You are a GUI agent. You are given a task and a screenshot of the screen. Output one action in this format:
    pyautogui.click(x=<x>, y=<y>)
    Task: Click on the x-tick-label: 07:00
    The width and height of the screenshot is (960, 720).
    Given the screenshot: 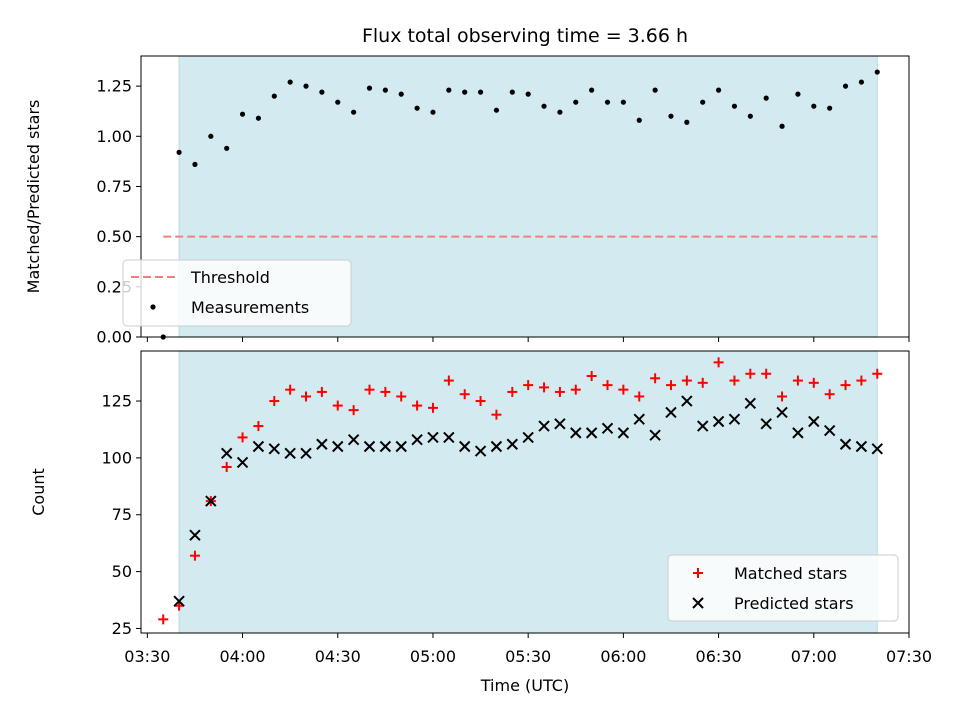 What is the action you would take?
    pyautogui.click(x=814, y=656)
    